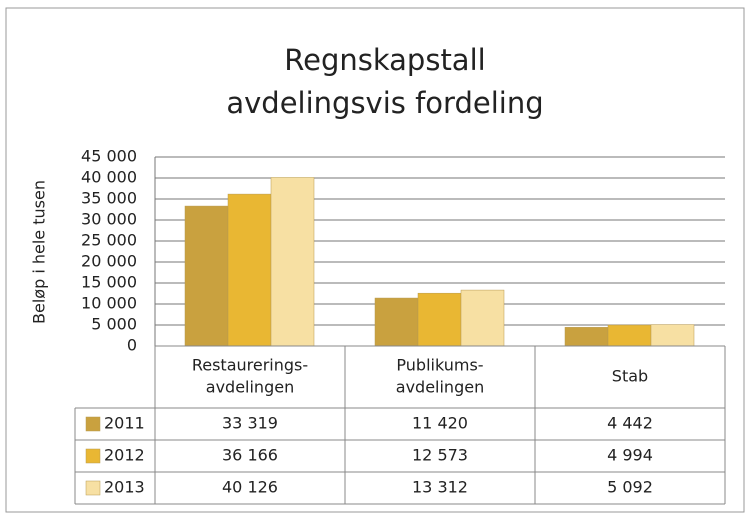 This screenshot has height=517, width=751. What do you see at coordinates (250, 423) in the screenshot?
I see `table-value: 33 319` at bounding box center [250, 423].